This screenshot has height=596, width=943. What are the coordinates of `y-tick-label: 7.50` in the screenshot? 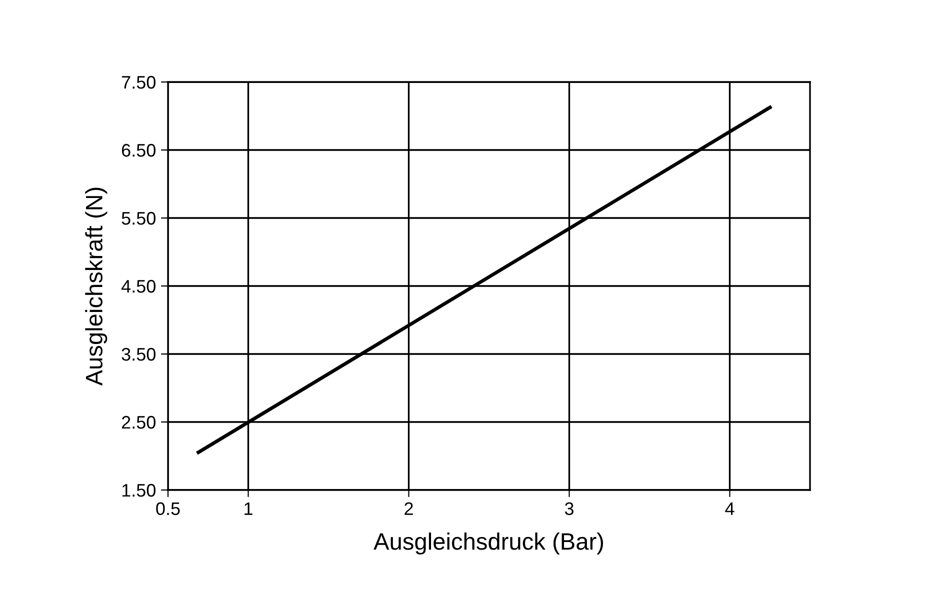 It's located at (139, 82).